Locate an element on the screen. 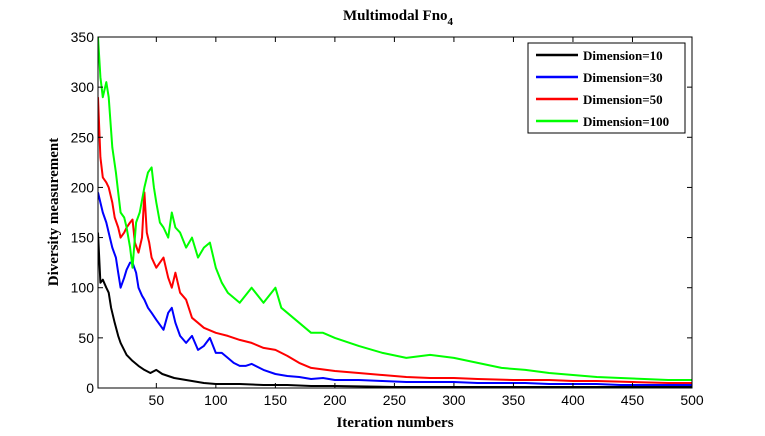 The width and height of the screenshot is (765, 436). x-tick-label: 100 is located at coordinates (216, 400).